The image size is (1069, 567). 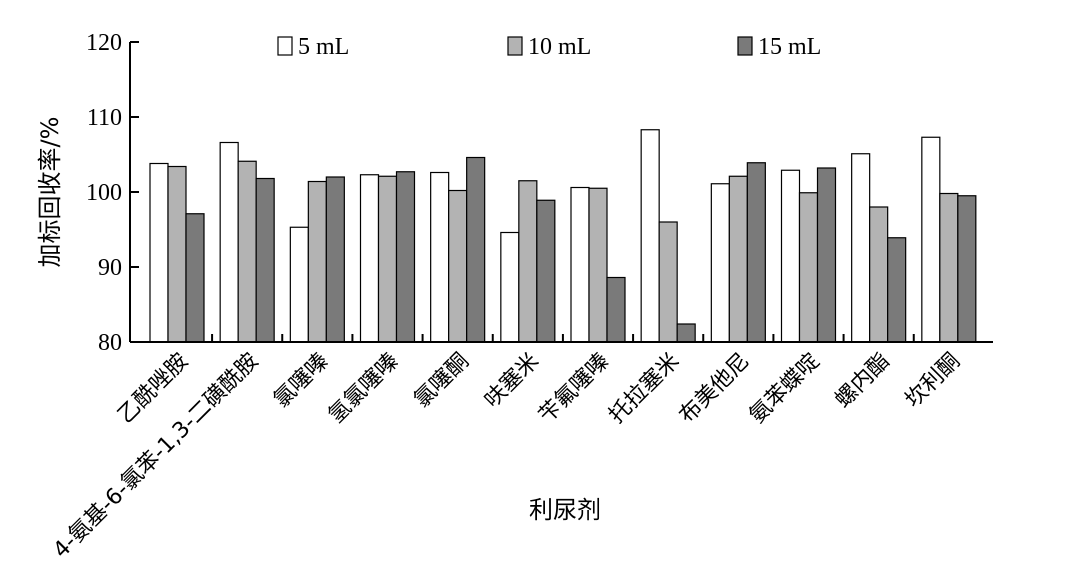 What do you see at coordinates (110, 268) in the screenshot?
I see `y-tick-label: 90` at bounding box center [110, 268].